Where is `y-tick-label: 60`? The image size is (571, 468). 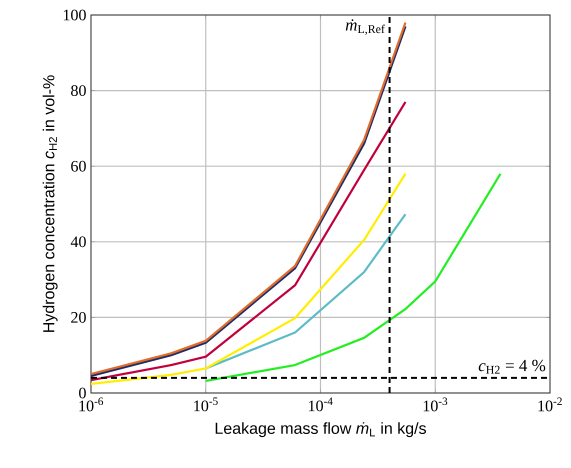 y-tick-label: 60 is located at coordinates (78, 166).